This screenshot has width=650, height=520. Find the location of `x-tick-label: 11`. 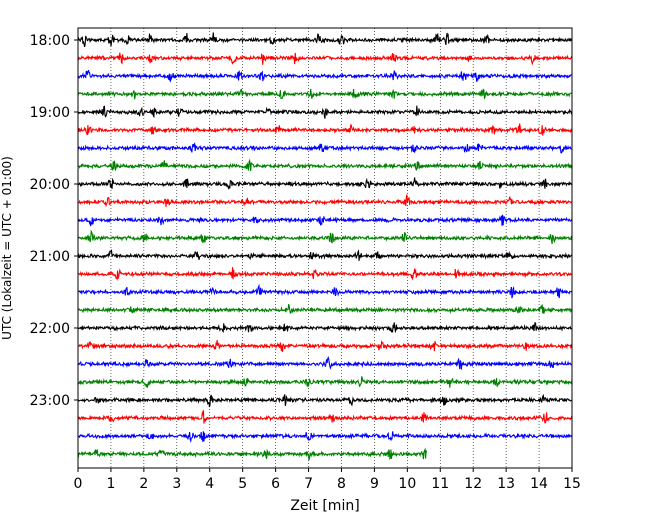

x-tick-label: 11 is located at coordinates (440, 484).